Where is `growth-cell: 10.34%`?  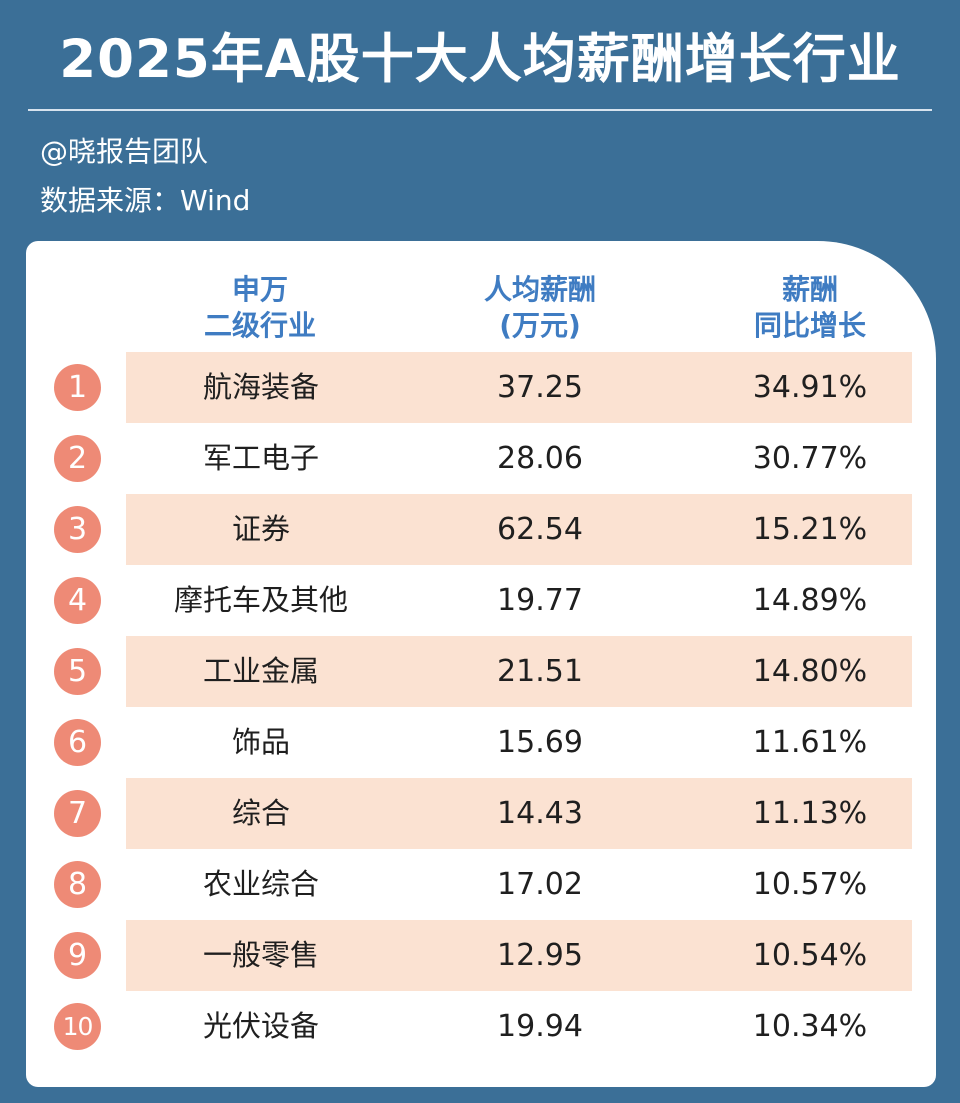
growth-cell: 10.34% is located at coordinates (810, 1026).